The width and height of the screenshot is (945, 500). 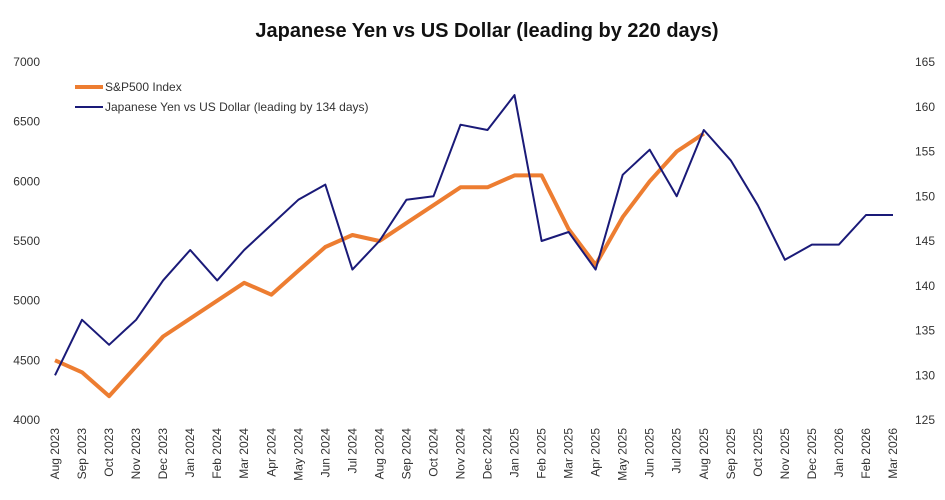 I want to click on x-tick-label: Sep 2025, so click(x=731, y=454).